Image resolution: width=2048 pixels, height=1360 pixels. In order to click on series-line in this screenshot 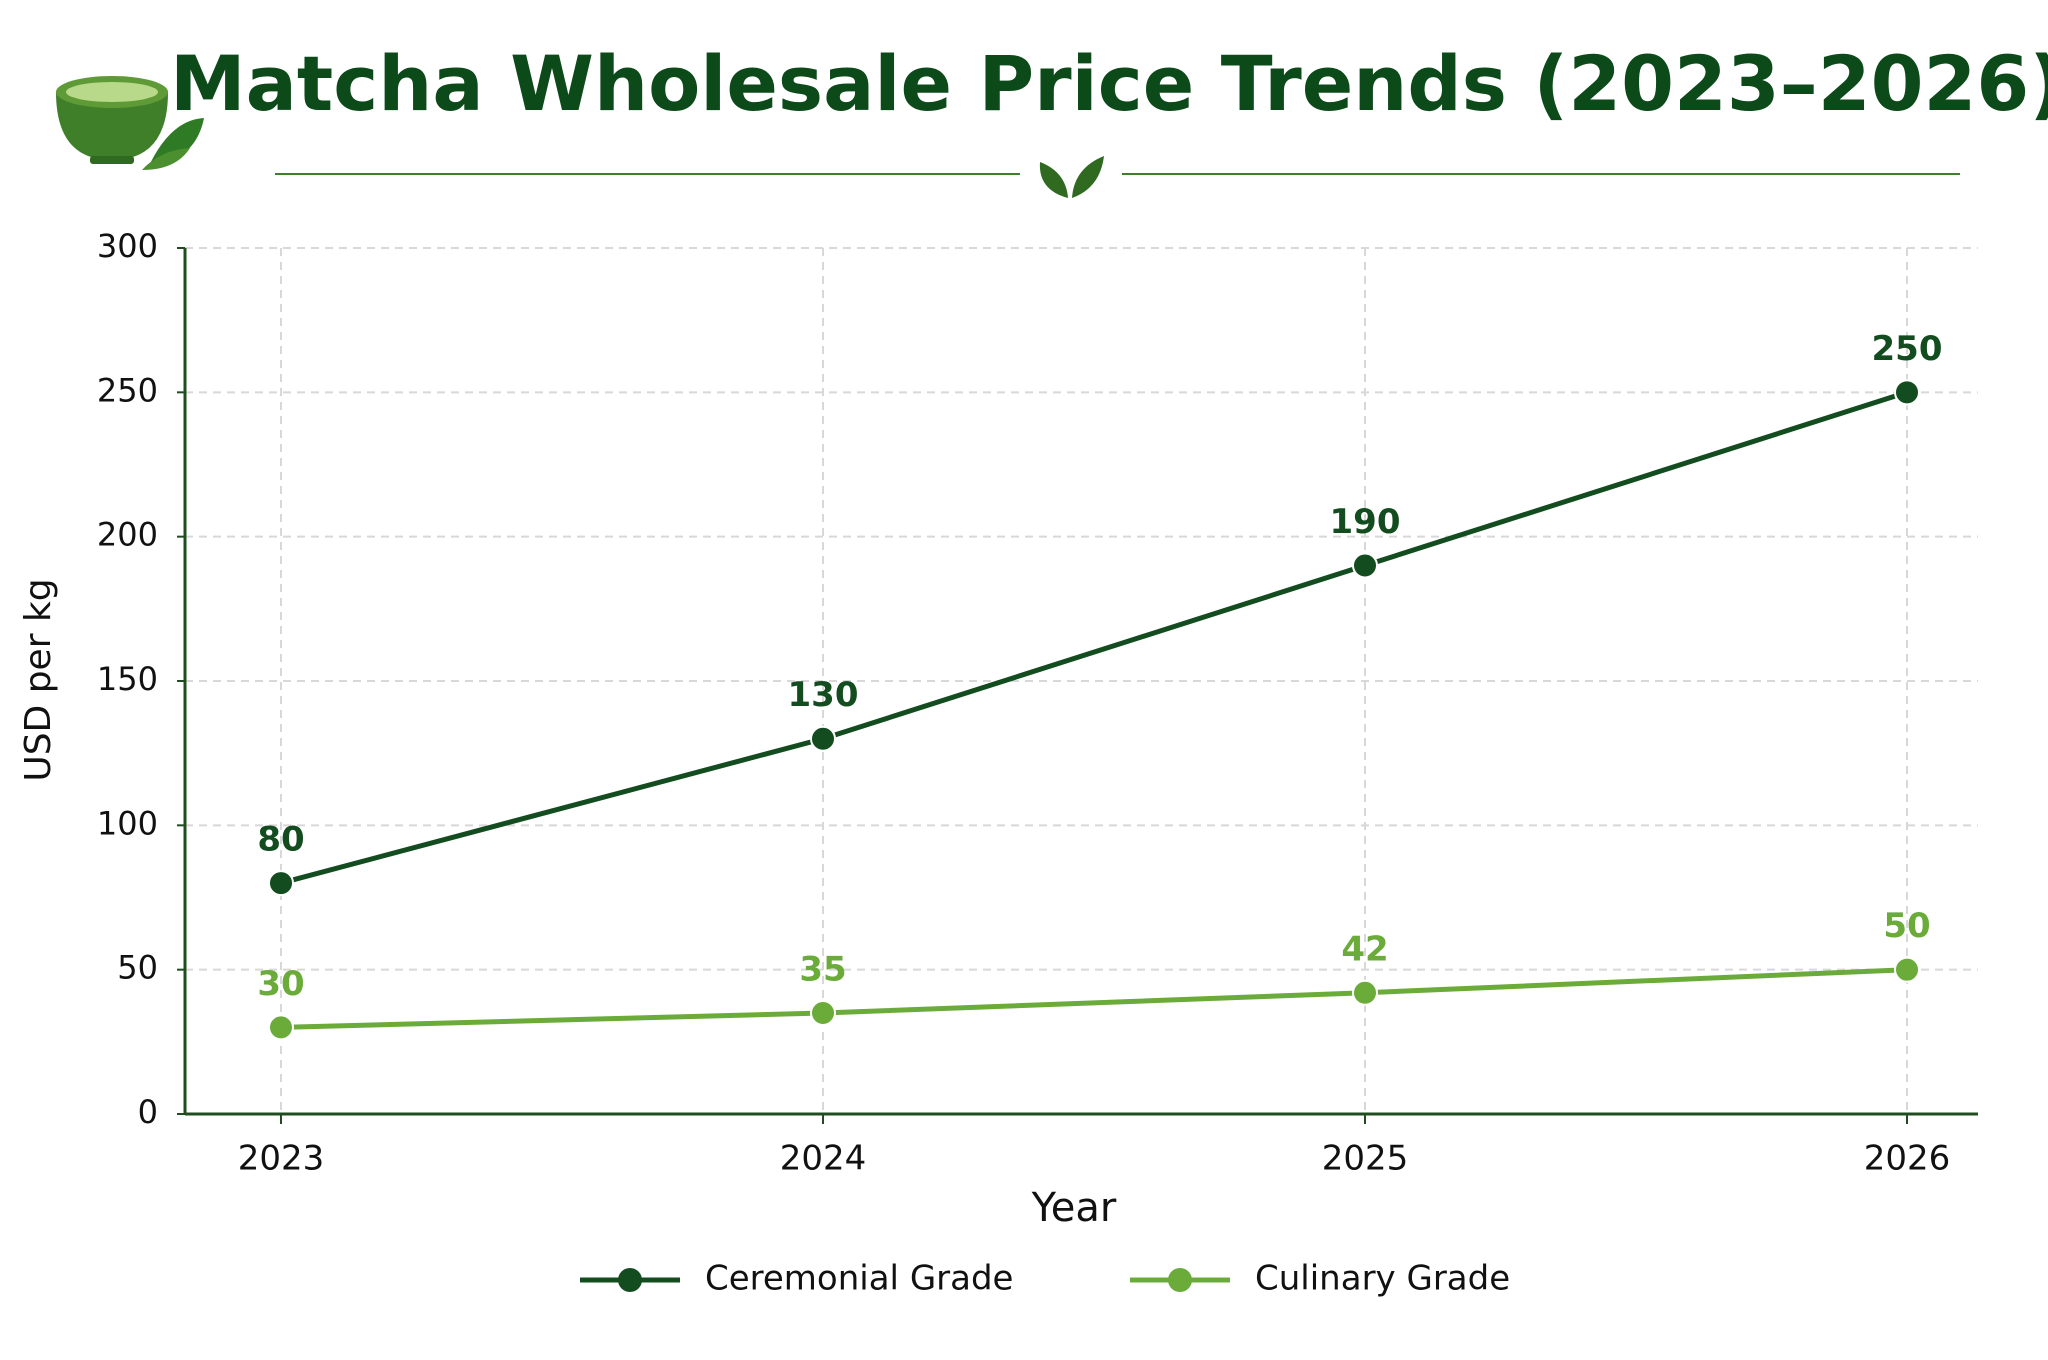, I will do `click(1094, 998)`.